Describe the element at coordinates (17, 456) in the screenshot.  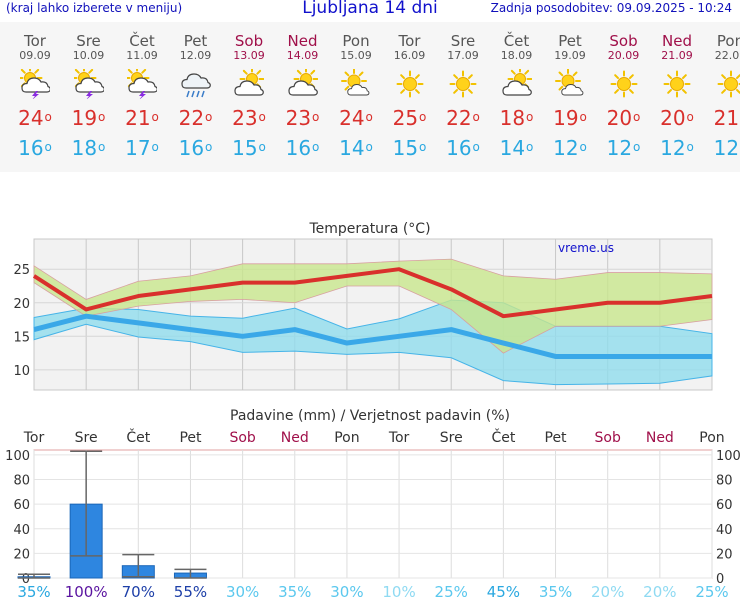
I see `precip-ytick-left: 100` at that location.